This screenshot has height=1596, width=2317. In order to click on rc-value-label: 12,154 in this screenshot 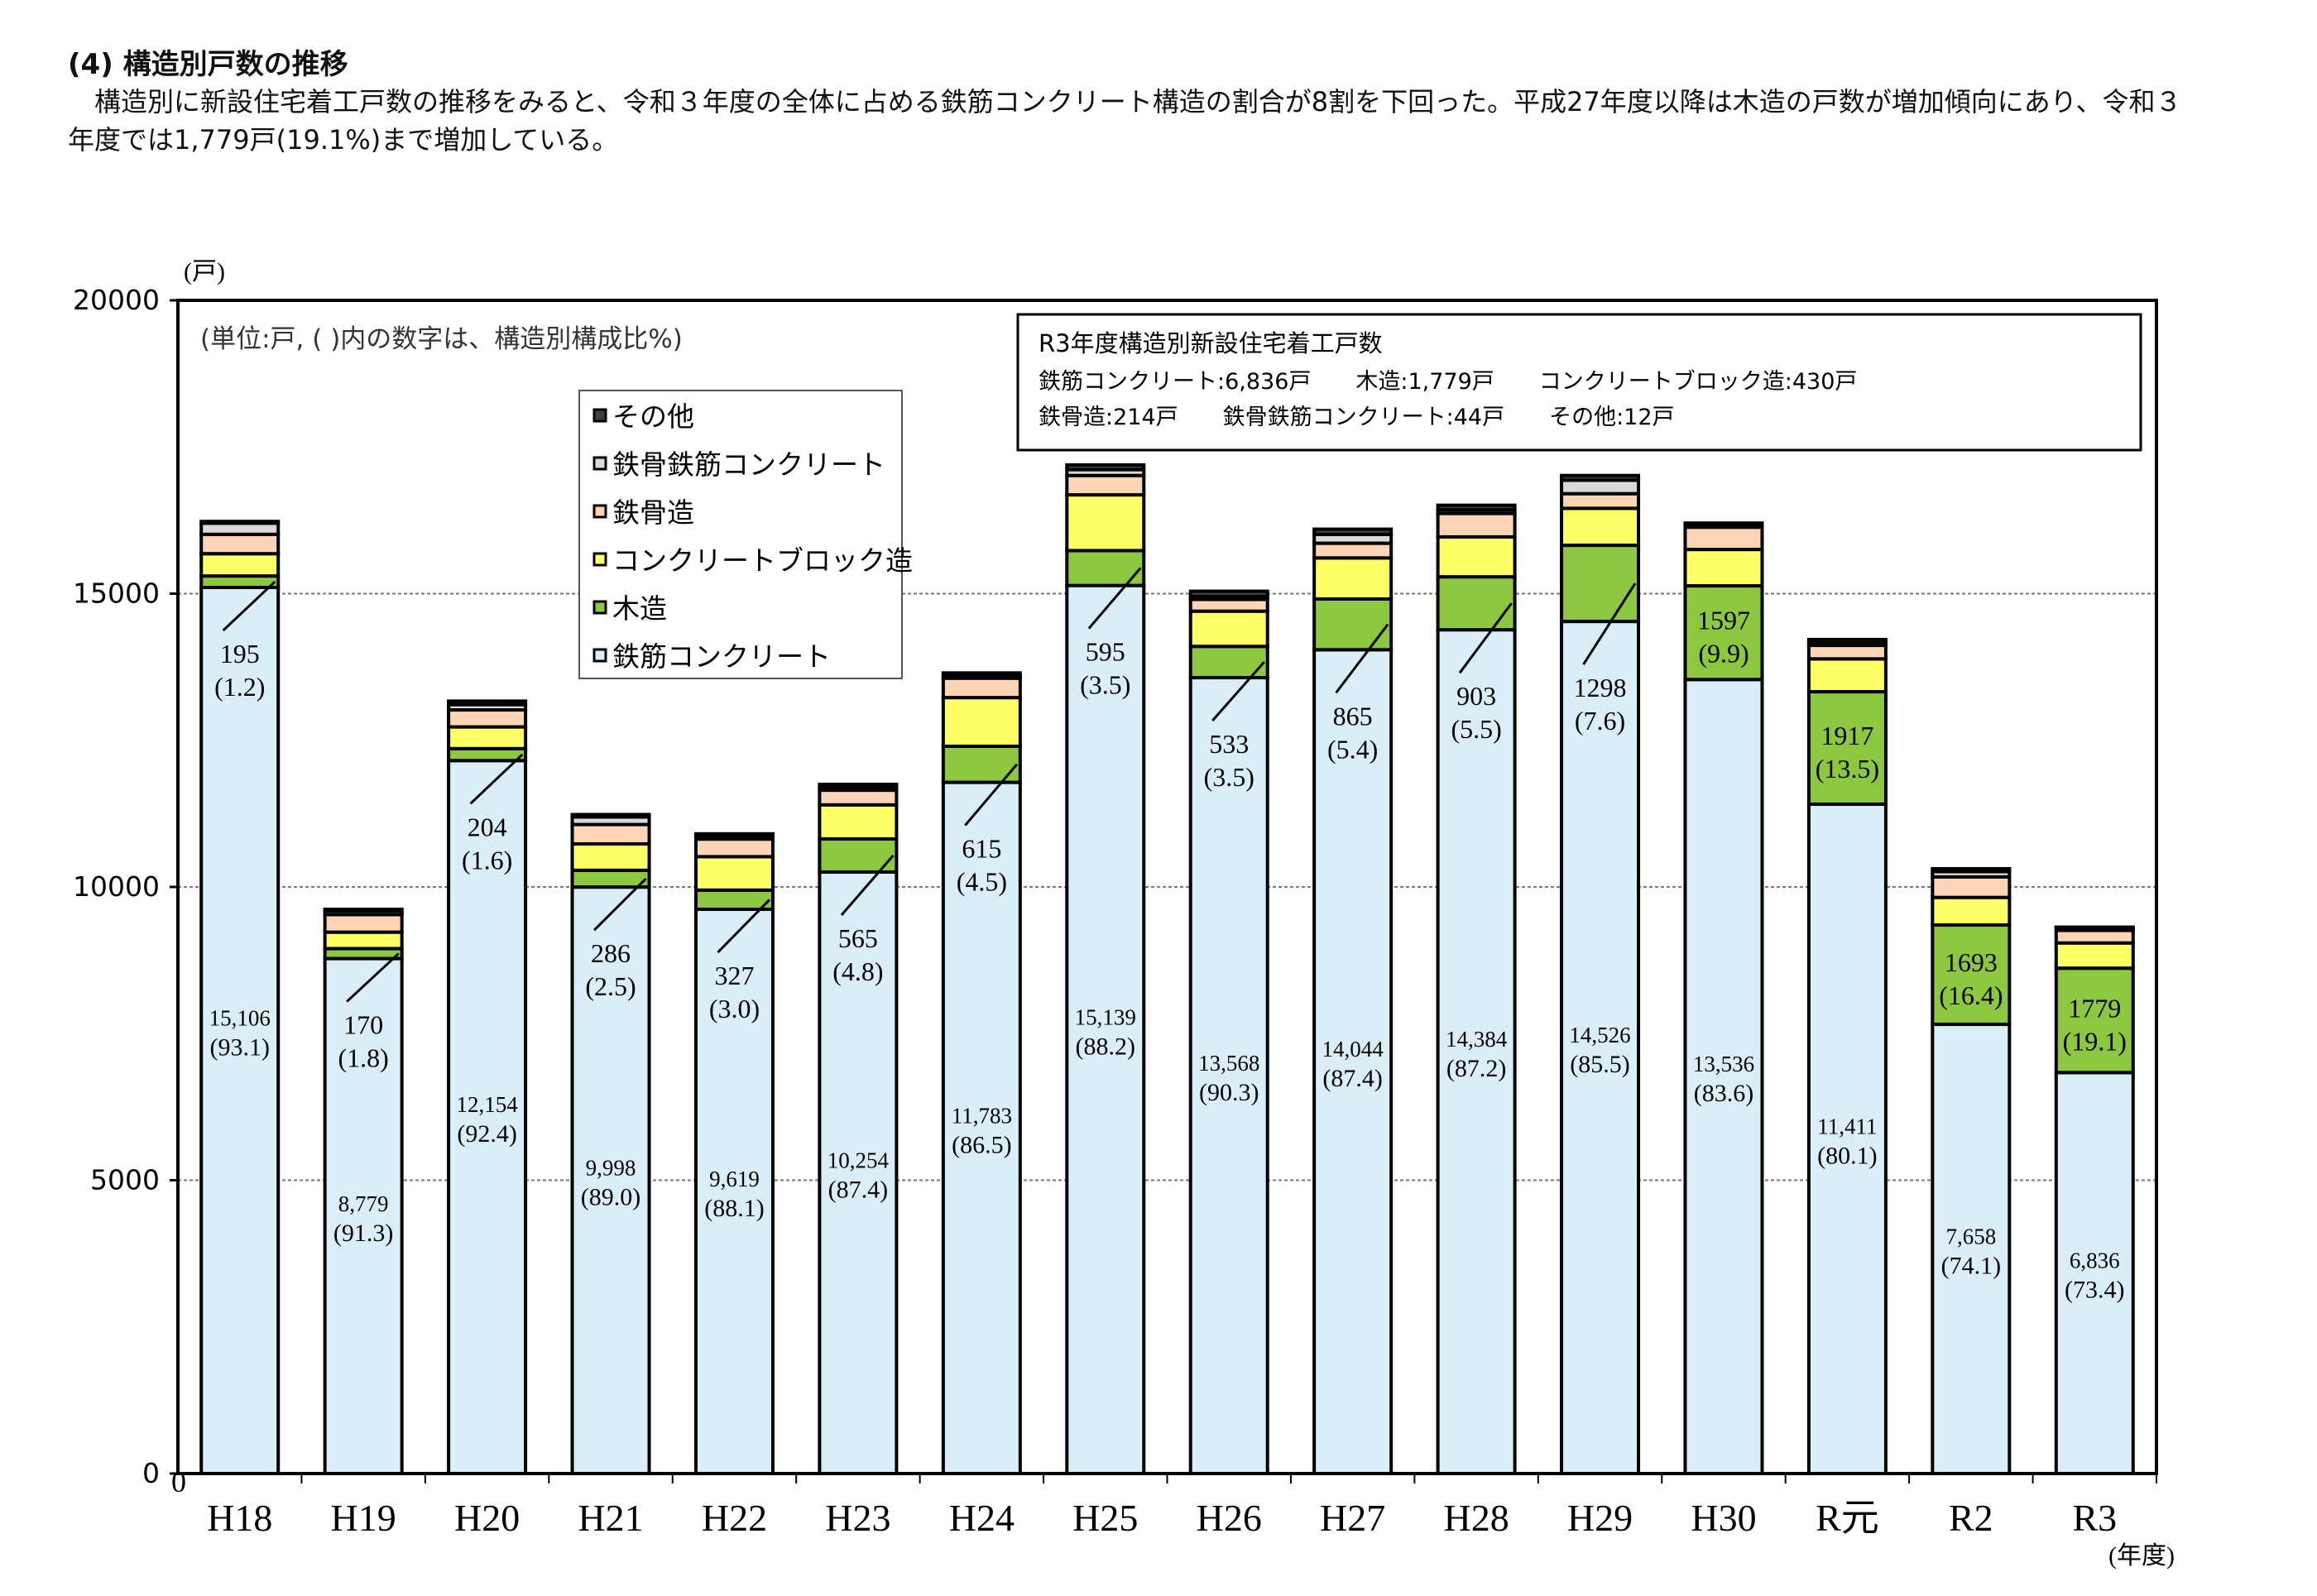, I will do `click(487, 1104)`.